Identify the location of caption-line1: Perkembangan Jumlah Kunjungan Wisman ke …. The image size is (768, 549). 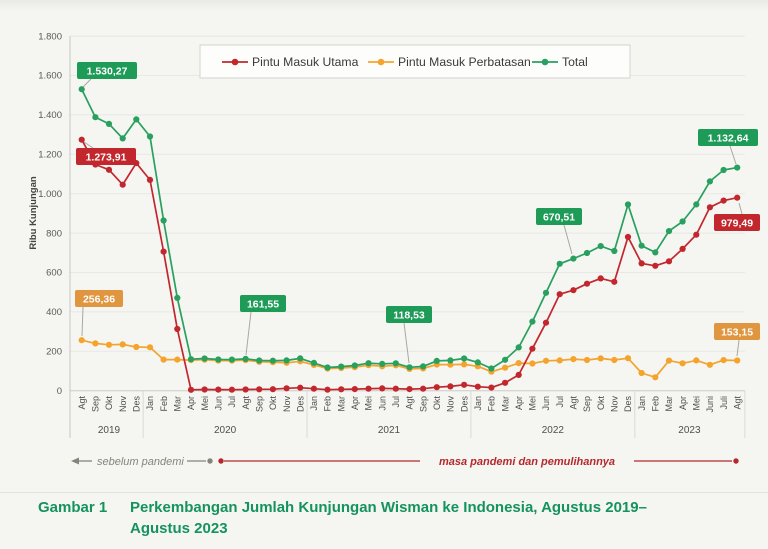
(388, 507).